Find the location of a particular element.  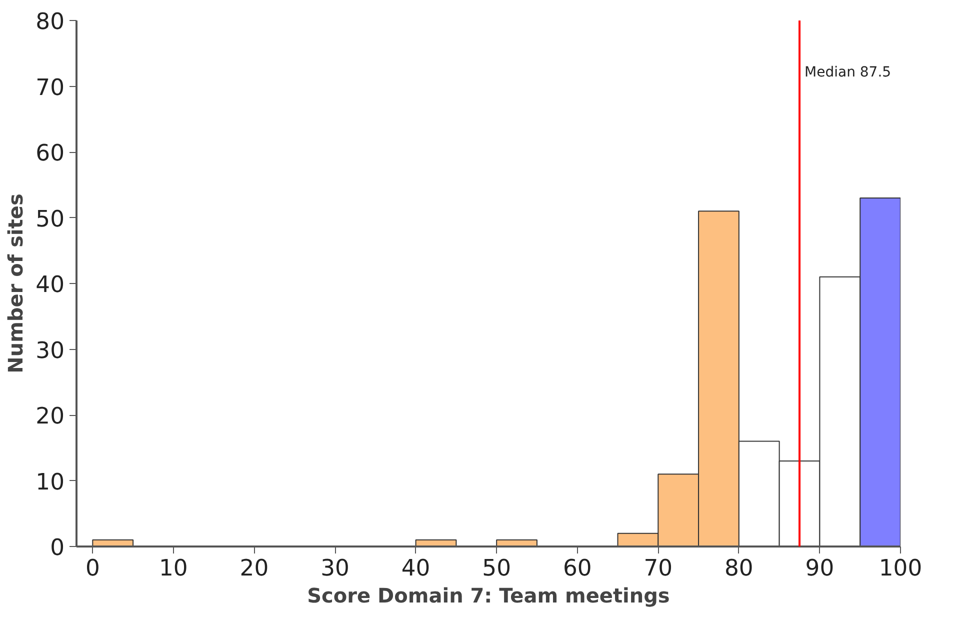

x-axis-title: Score Domain 7: Team meetings is located at coordinates (488, 596).